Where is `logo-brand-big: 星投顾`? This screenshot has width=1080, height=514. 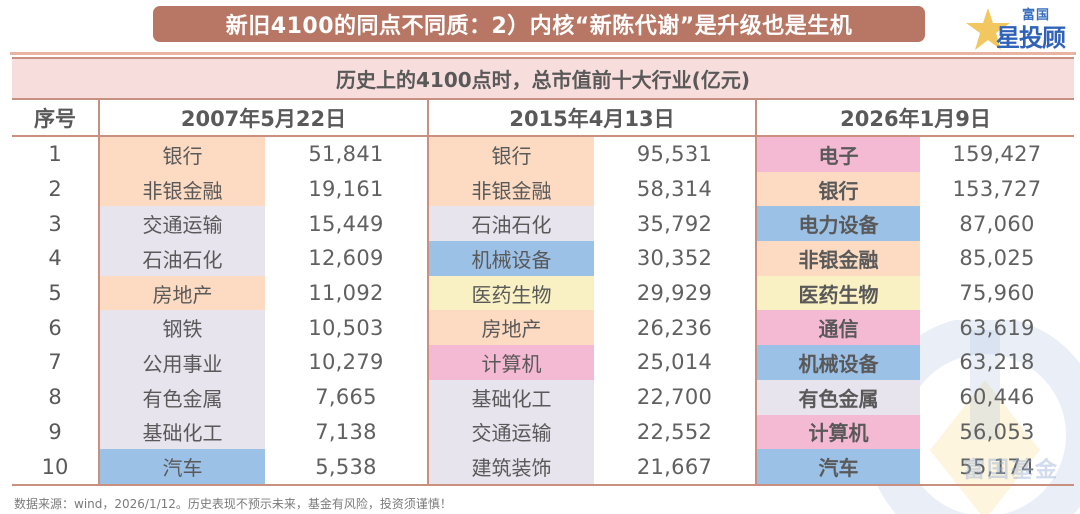
logo-brand-big: 星投顾 is located at coordinates (1031, 38).